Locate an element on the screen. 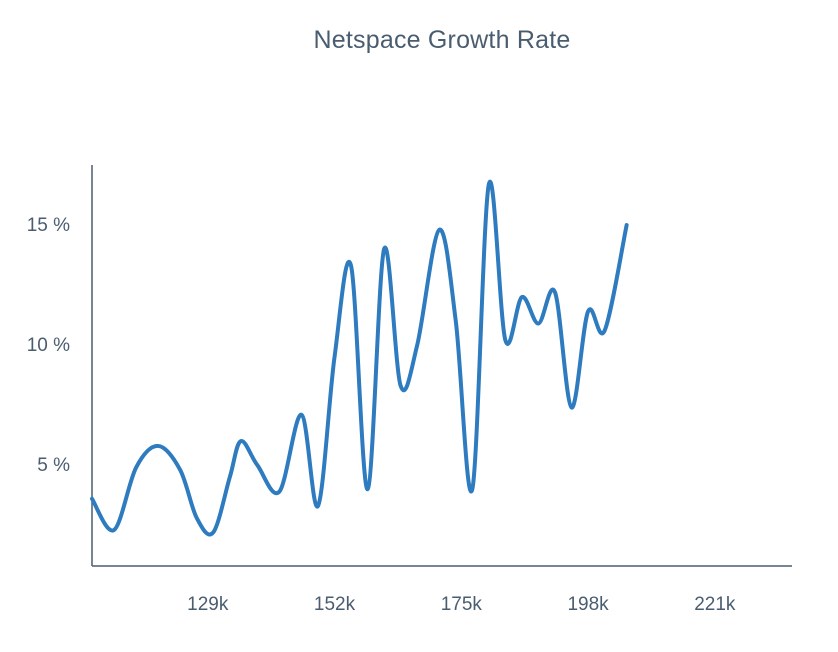 The width and height of the screenshot is (838, 652). x-tick-label: 198k is located at coordinates (588, 604).